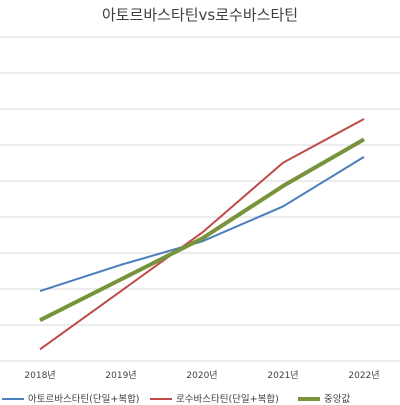 Image resolution: width=400 pixels, height=405 pixels. I want to click on x-tick-label: 2019년, so click(120, 375).